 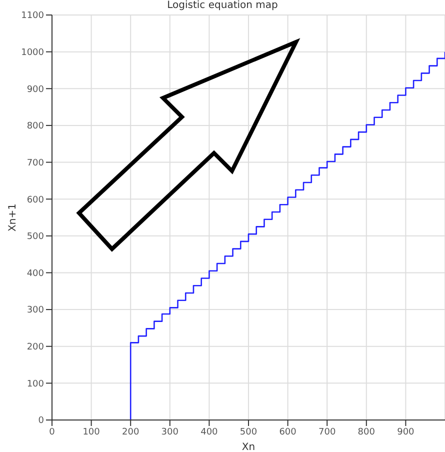 What do you see at coordinates (35, 347) in the screenshot?
I see `y-tick-label: 200` at bounding box center [35, 347].